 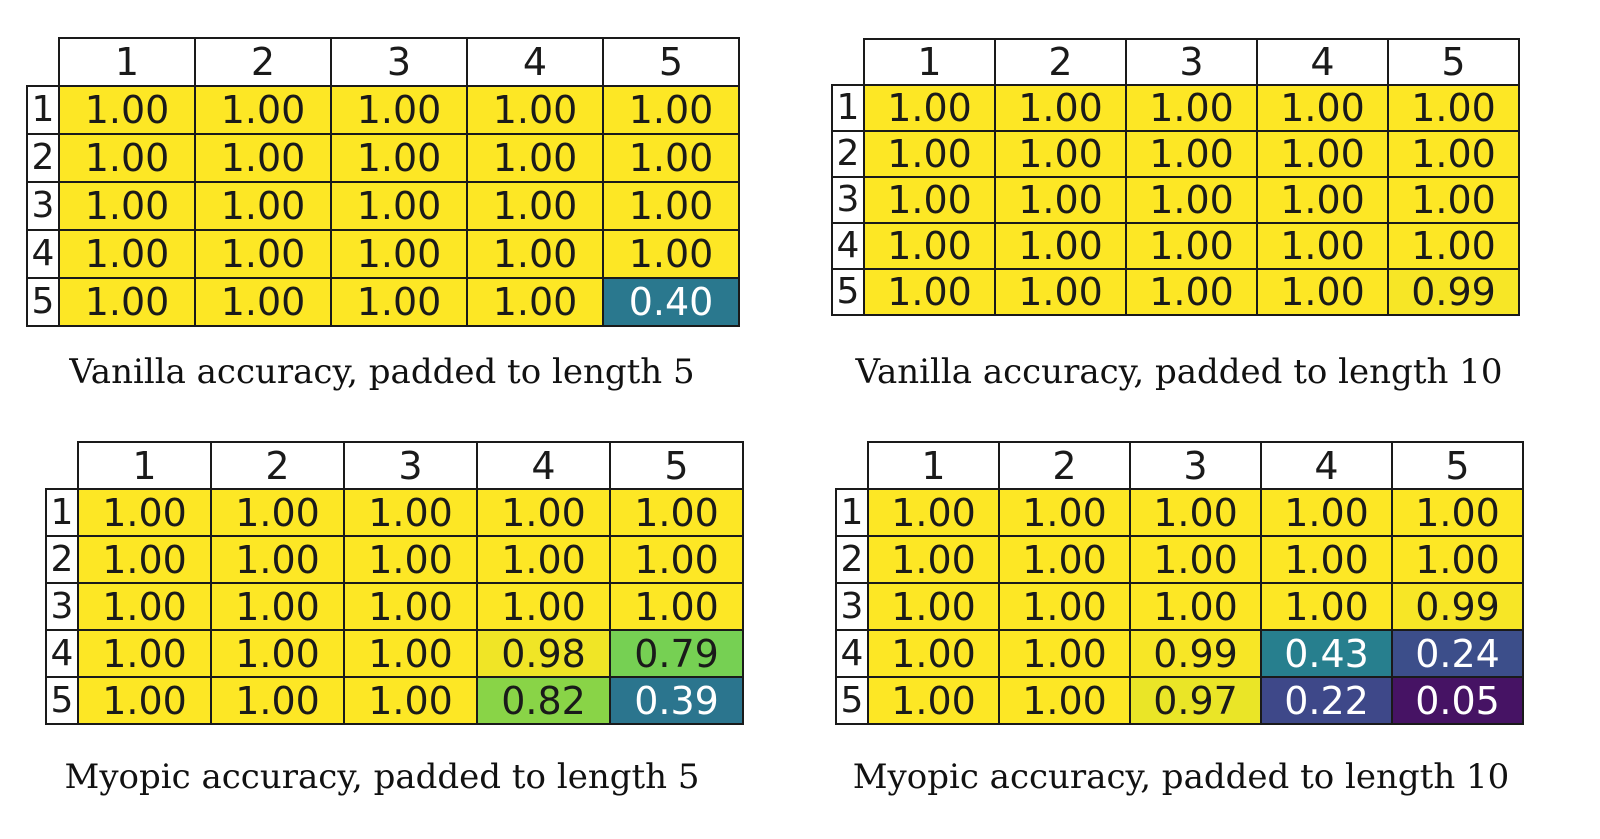 I want to click on heatmap-cell-r4-c4: 1.00, so click(x=535, y=254).